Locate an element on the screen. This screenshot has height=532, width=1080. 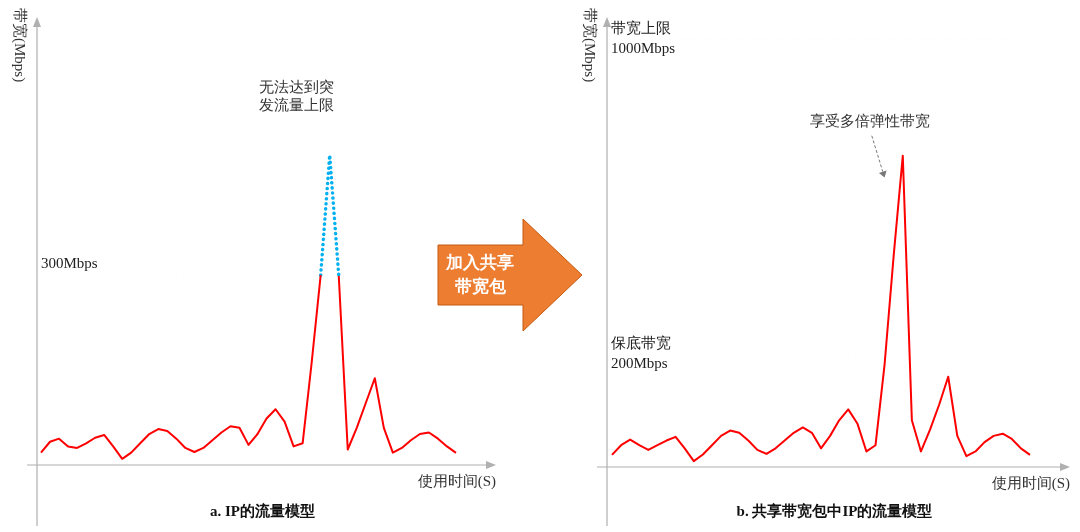
text: b. 共享带宽包中IP的流量模型 is located at coordinates (834, 510).